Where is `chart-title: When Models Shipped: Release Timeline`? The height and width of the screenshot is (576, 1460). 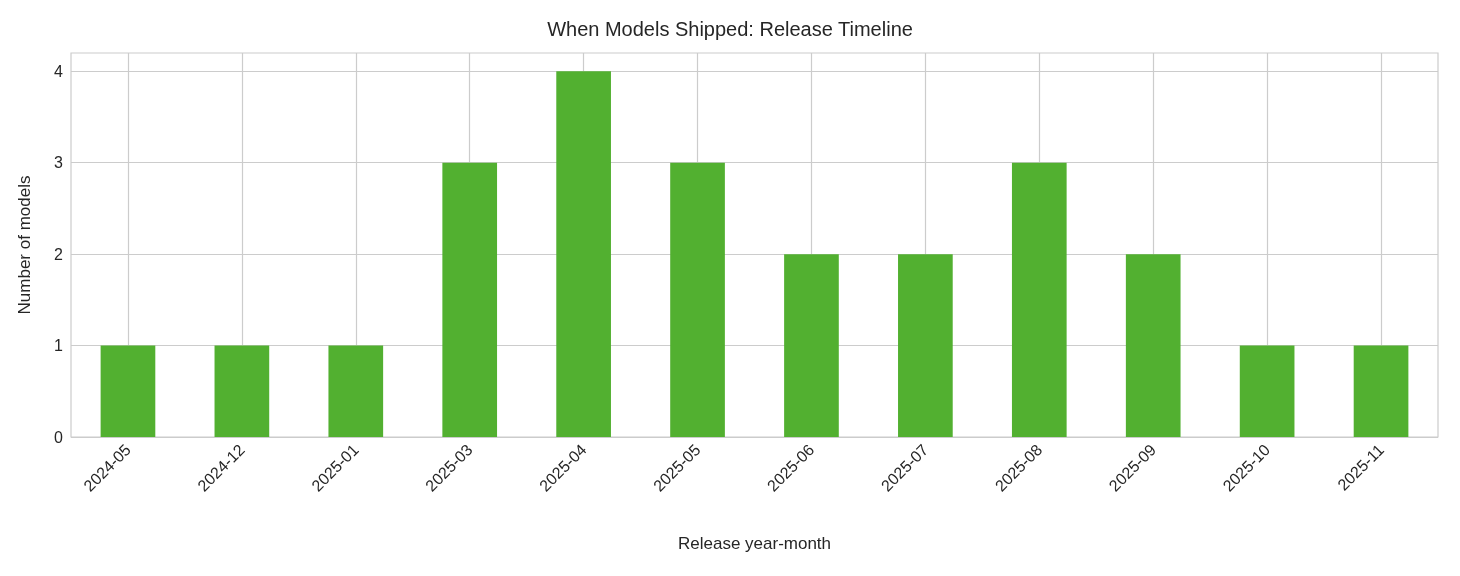 chart-title: When Models Shipped: Release Timeline is located at coordinates (730, 29).